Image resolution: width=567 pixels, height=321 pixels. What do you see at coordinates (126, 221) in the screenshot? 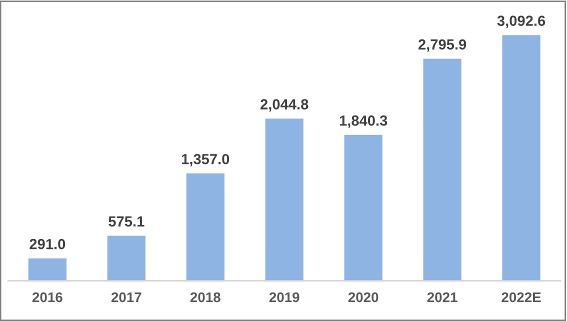
I see `data-label: 575.1` at bounding box center [126, 221].